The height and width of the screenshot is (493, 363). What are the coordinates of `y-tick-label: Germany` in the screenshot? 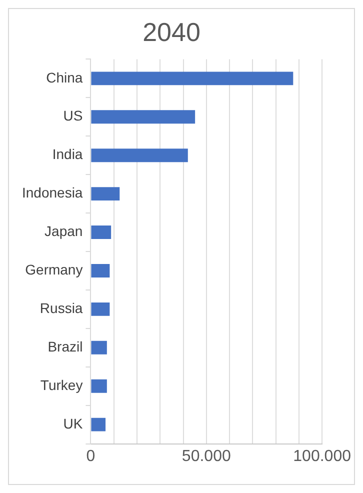 It's located at (54, 270).